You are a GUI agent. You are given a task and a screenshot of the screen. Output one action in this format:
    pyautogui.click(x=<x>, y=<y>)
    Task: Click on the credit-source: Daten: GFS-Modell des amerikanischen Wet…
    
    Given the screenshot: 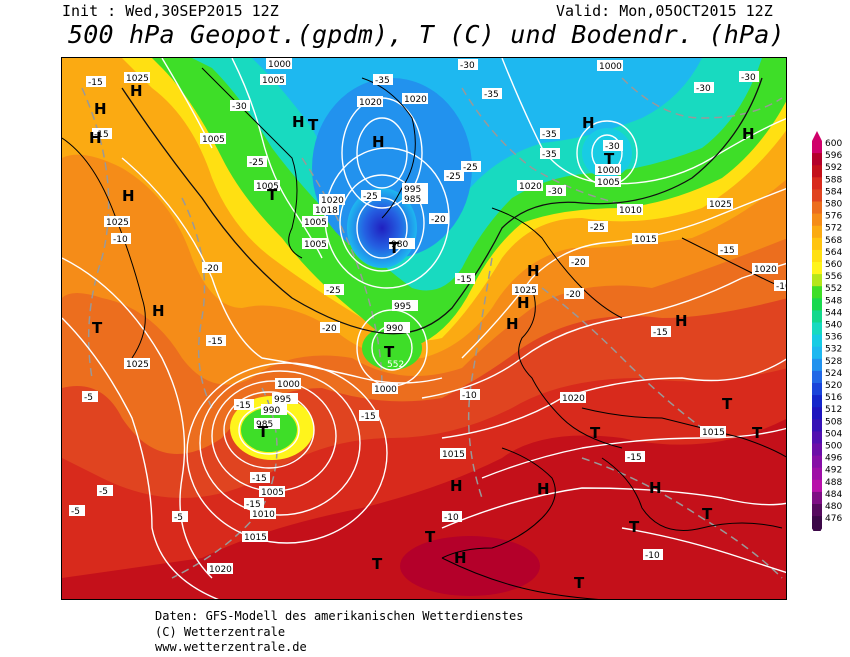 What is the action you would take?
    pyautogui.click(x=339, y=616)
    